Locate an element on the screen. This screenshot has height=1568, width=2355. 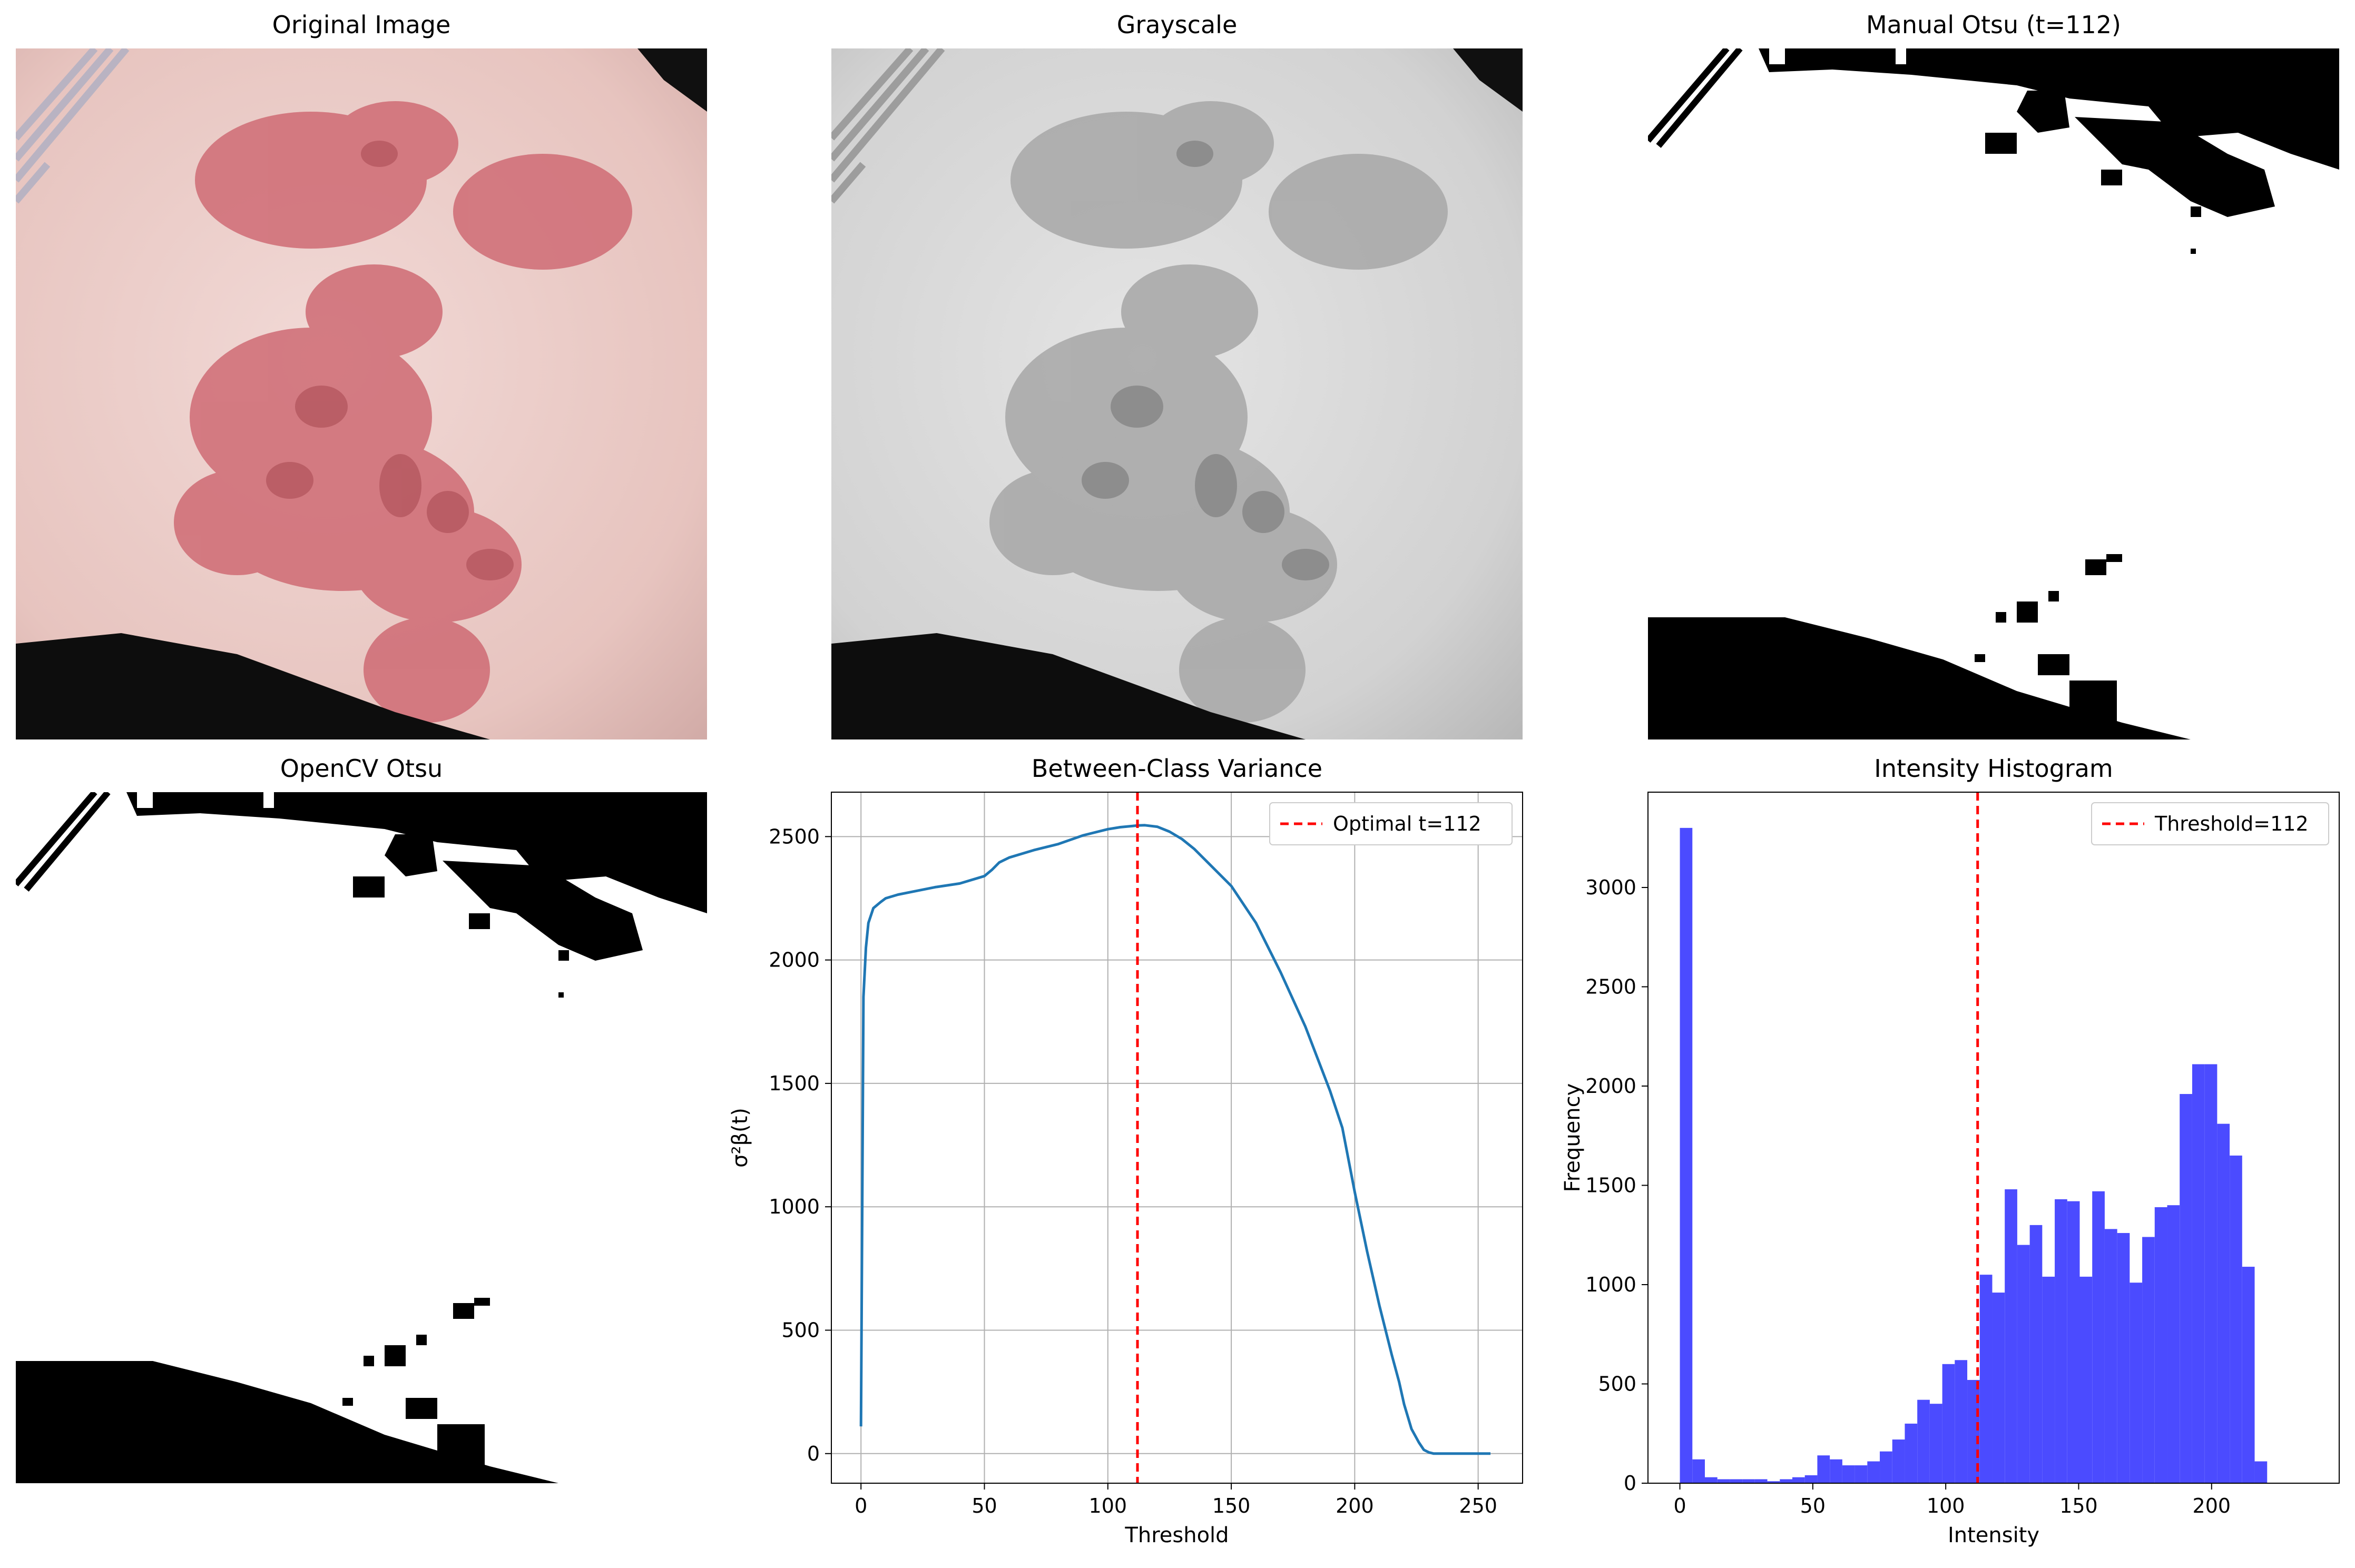
histogram-bars-group is located at coordinates (1974, 1155).